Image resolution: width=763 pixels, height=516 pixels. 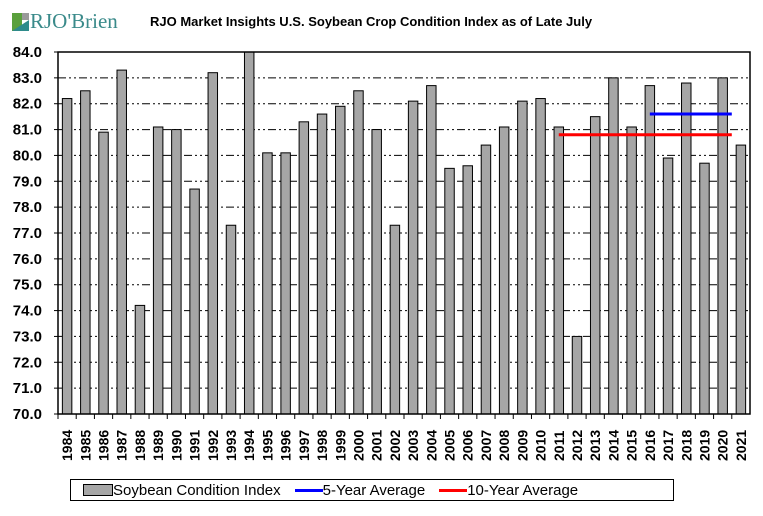 What do you see at coordinates (231, 445) in the screenshot?
I see `x-tick-label: 1993` at bounding box center [231, 445].